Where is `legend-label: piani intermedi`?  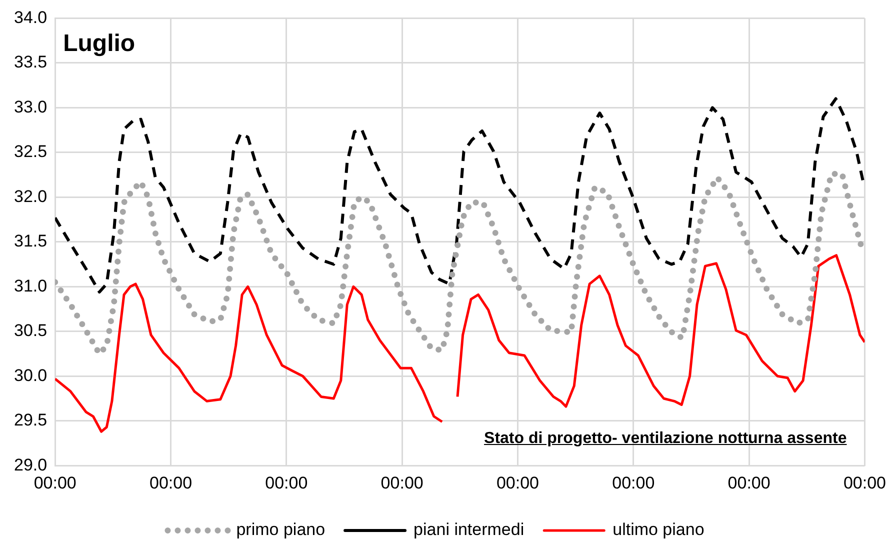
legend-label: piani intermedi is located at coordinates (469, 530).